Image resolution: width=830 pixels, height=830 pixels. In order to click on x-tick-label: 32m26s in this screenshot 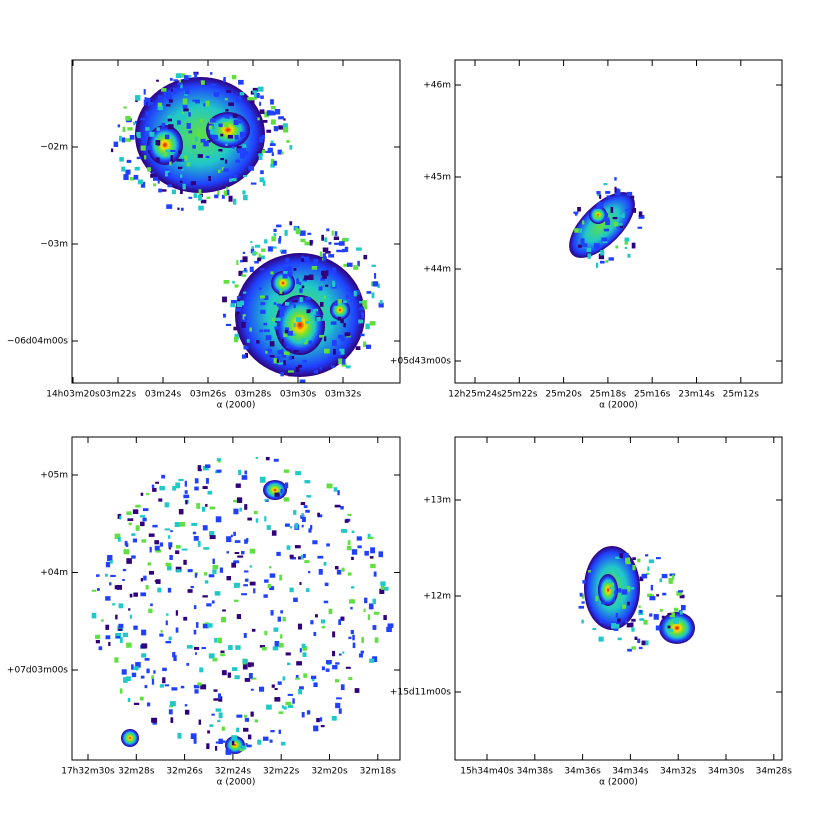, I will do `click(184, 772)`.